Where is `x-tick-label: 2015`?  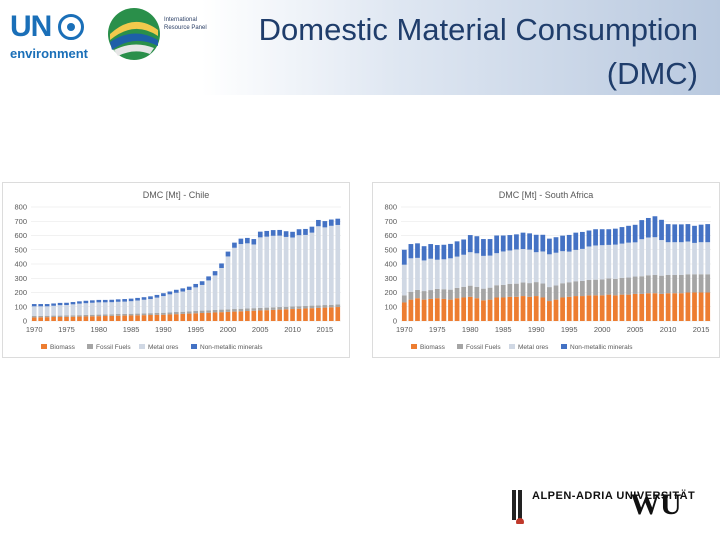 x-tick-label: 2015 is located at coordinates (325, 329).